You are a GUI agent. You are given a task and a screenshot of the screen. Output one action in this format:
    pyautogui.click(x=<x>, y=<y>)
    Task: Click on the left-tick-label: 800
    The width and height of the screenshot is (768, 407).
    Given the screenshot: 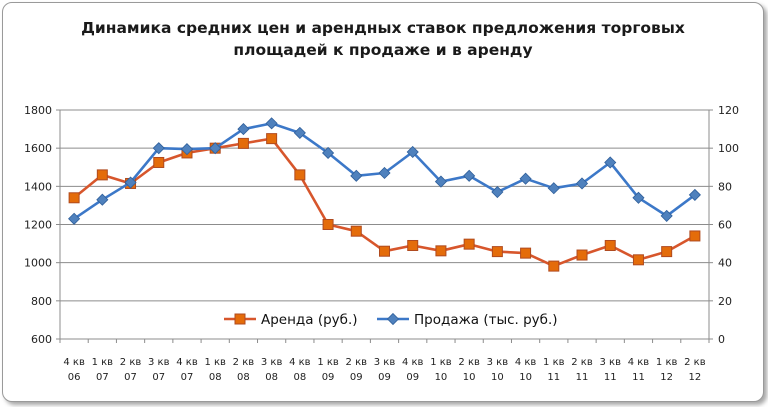 What is the action you would take?
    pyautogui.click(x=41, y=301)
    